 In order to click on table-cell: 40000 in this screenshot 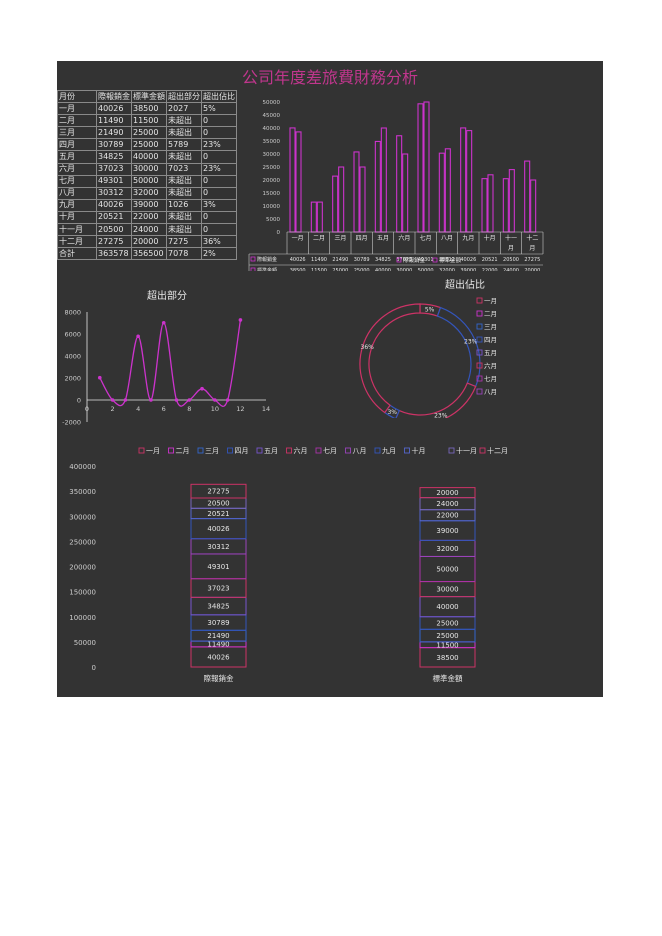, I will do `click(149, 157)`.